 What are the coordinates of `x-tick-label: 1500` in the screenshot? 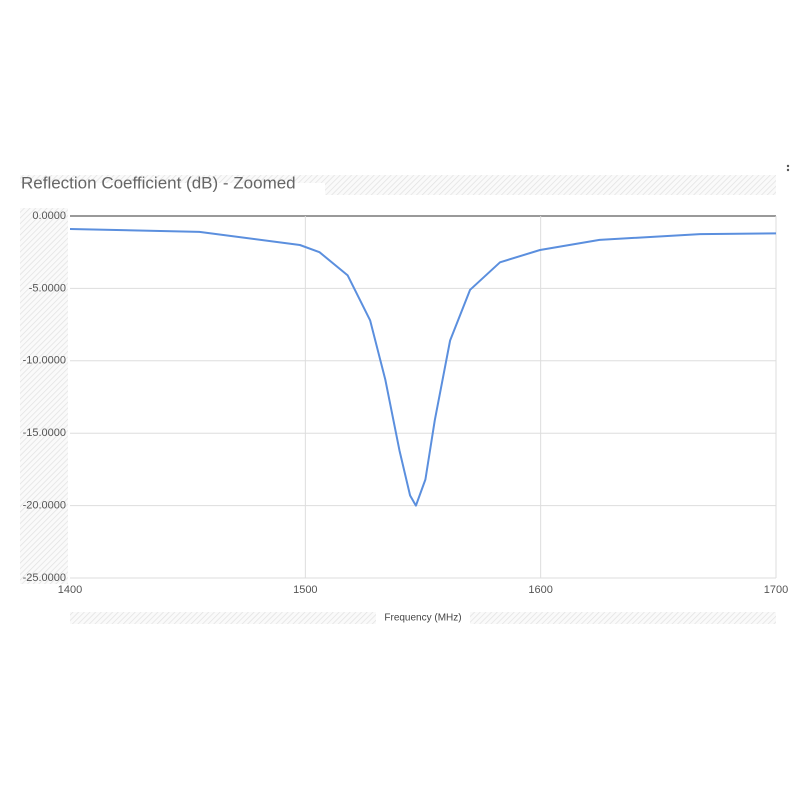 It's located at (305, 590).